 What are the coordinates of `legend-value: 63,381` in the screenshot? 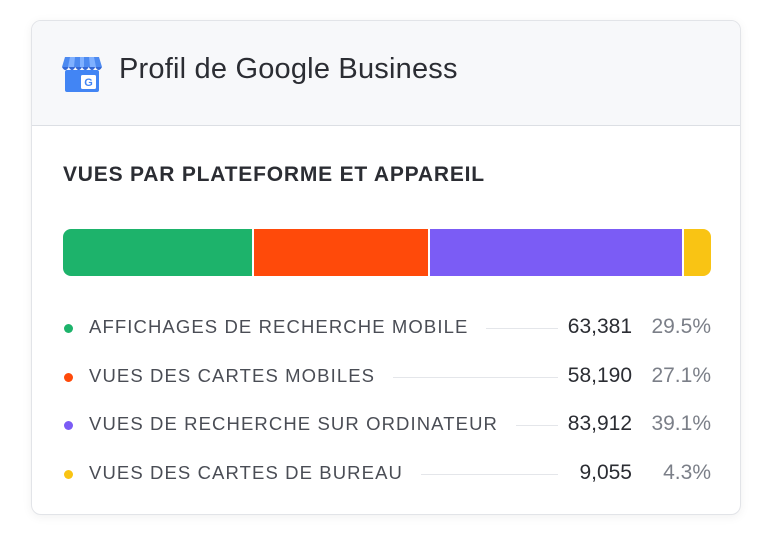 It's located at (599, 326).